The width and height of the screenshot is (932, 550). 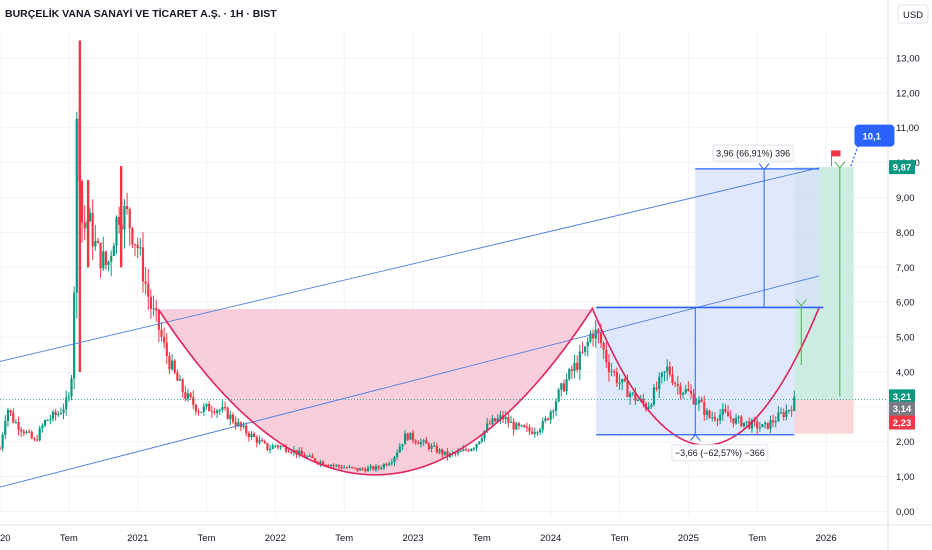 What do you see at coordinates (801, 303) in the screenshot?
I see `breakout-arrow-head` at bounding box center [801, 303].